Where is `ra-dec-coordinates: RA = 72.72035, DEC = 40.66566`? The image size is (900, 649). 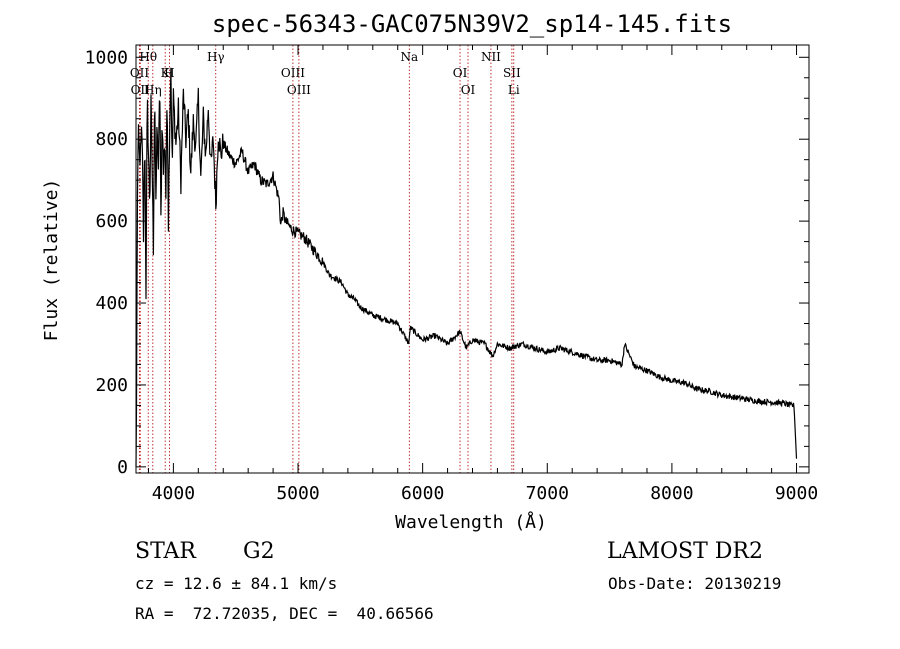 ra-dec-coordinates: RA = 72.72035, DEC = 40.66566 is located at coordinates (284, 613).